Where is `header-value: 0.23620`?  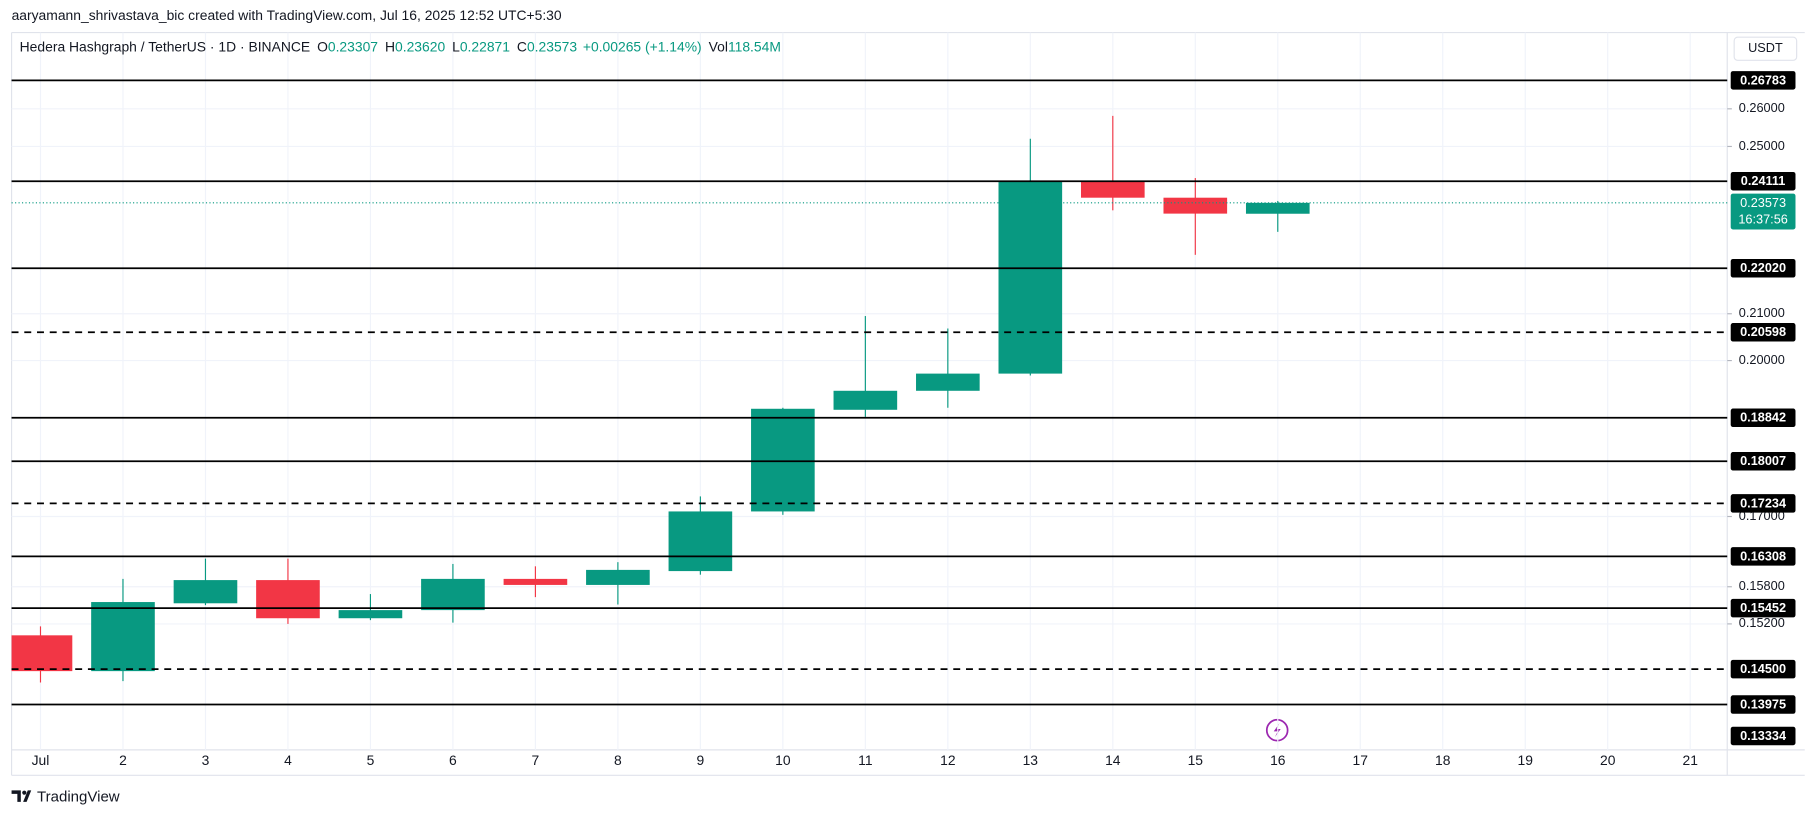 header-value: 0.23620 is located at coordinates (420, 46).